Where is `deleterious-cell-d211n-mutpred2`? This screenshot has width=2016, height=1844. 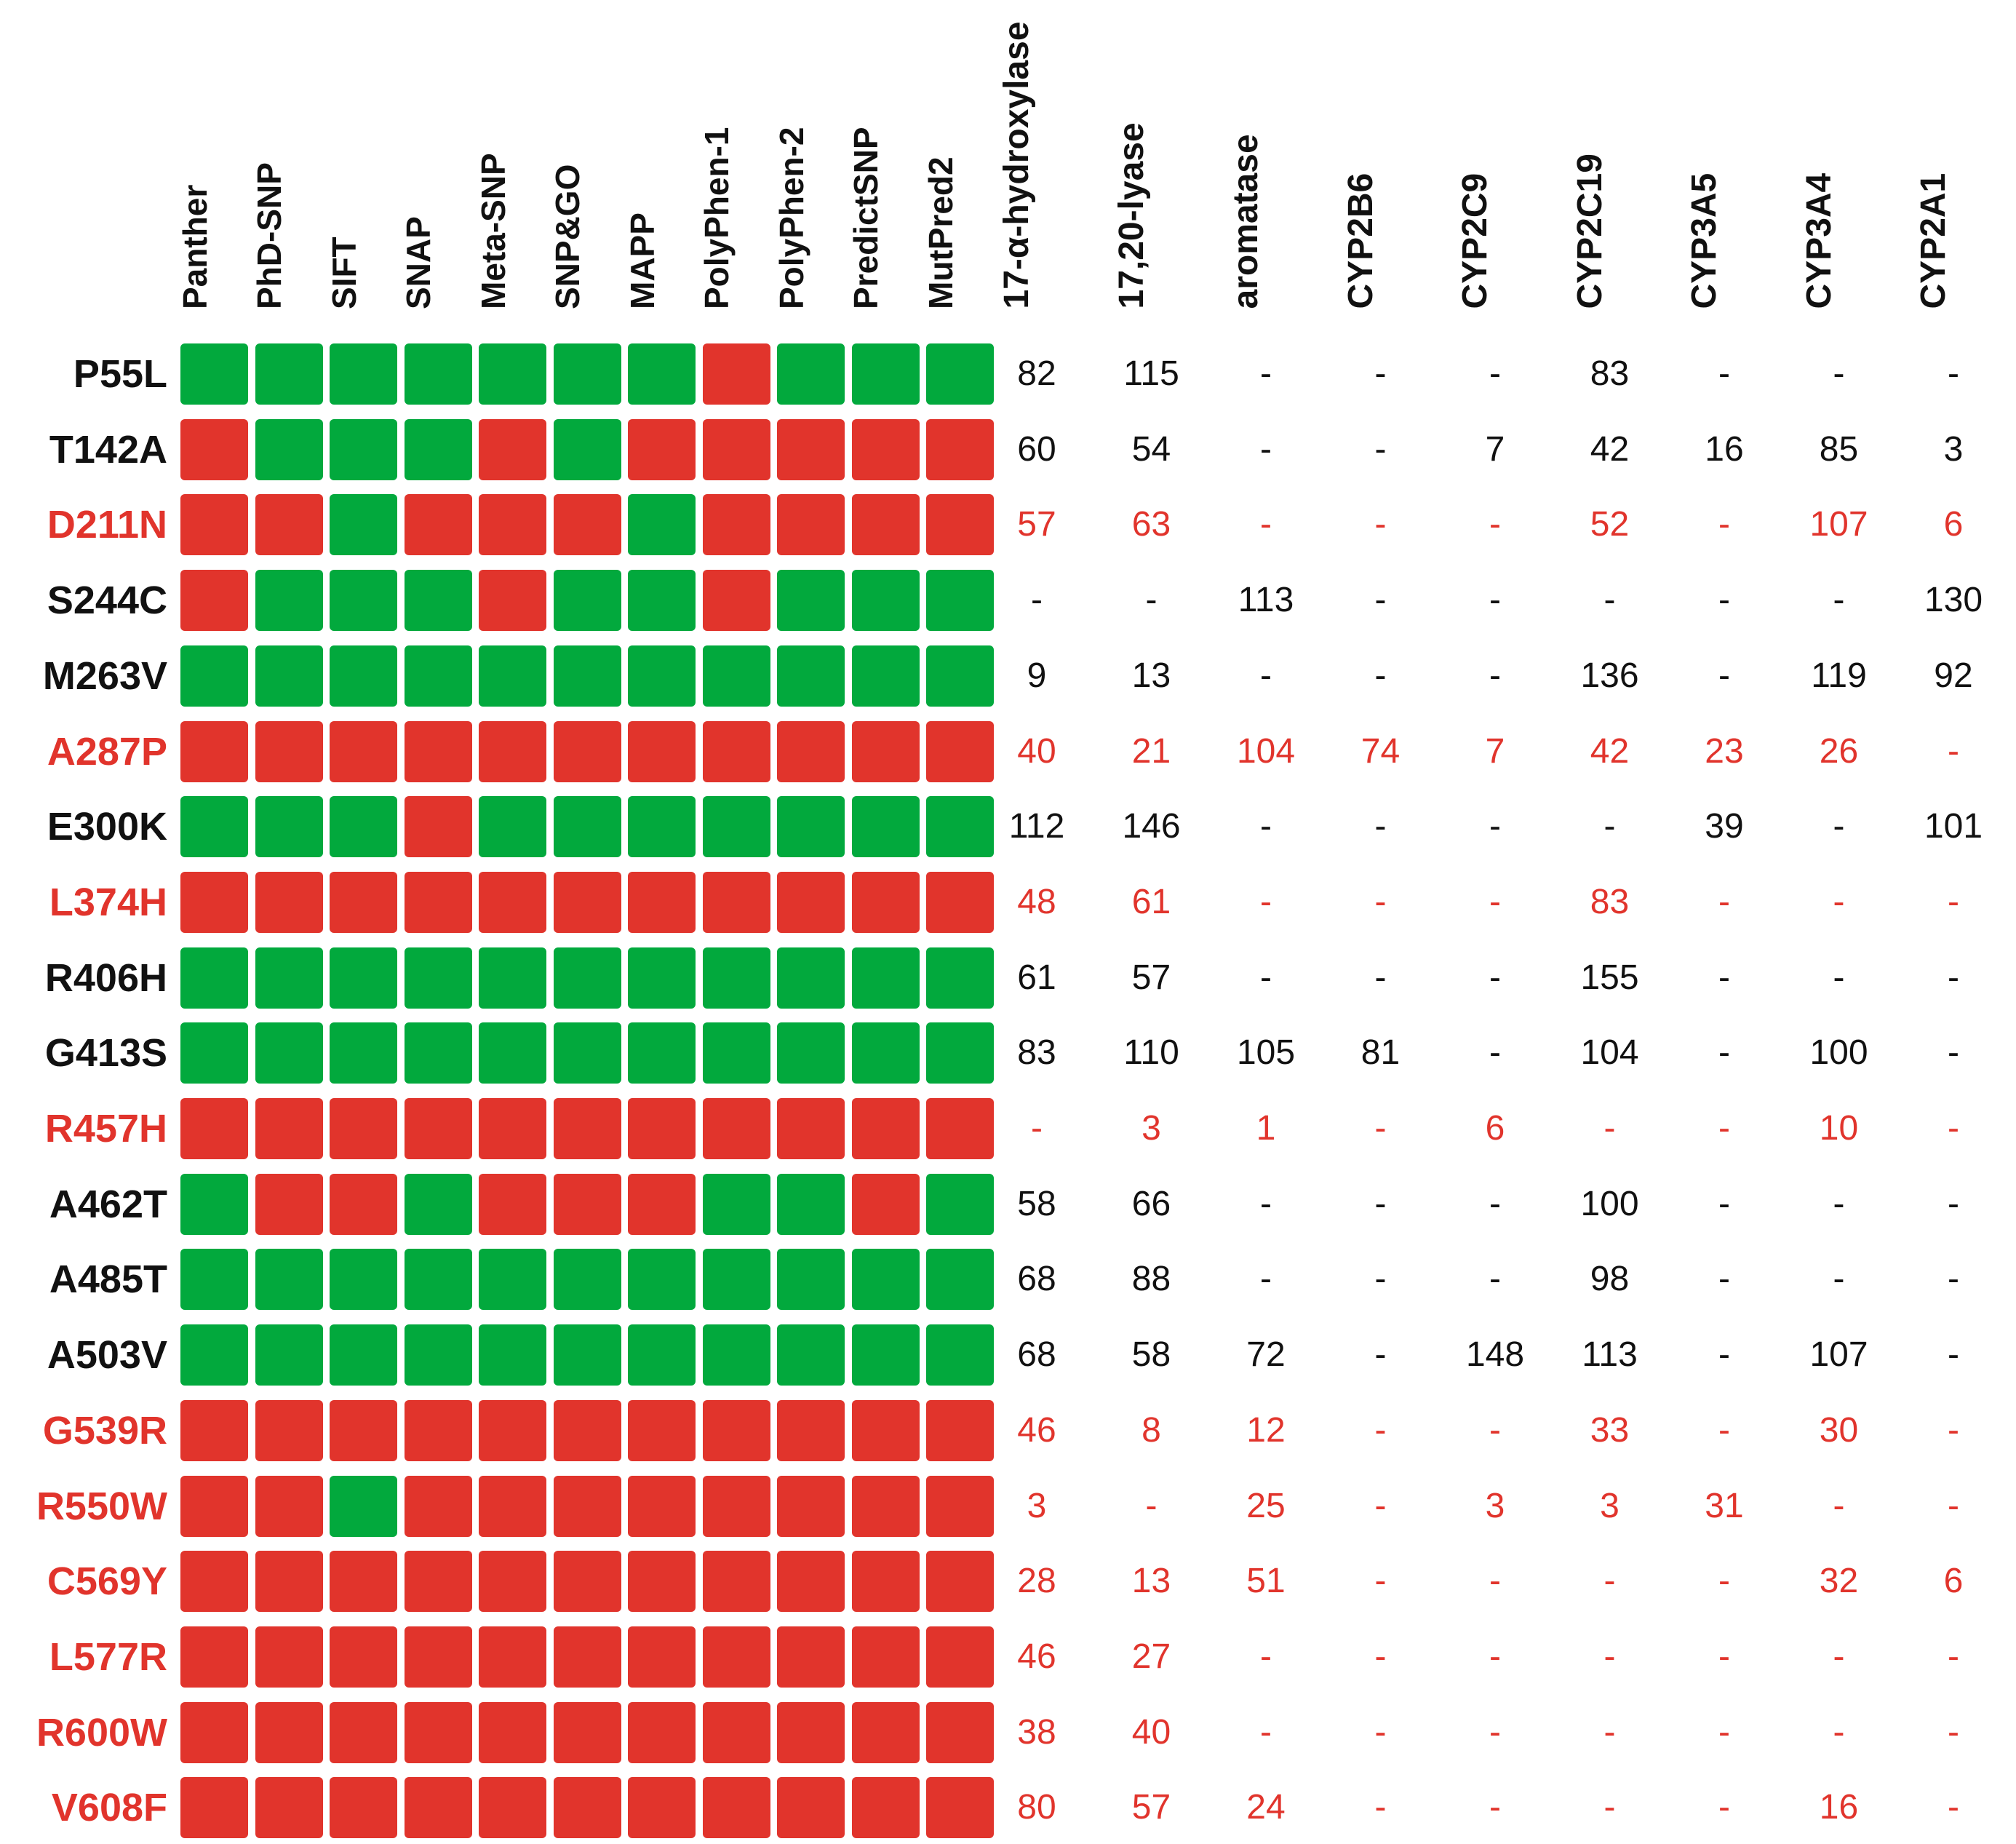
deleterious-cell-d211n-mutpred2 is located at coordinates (960, 525).